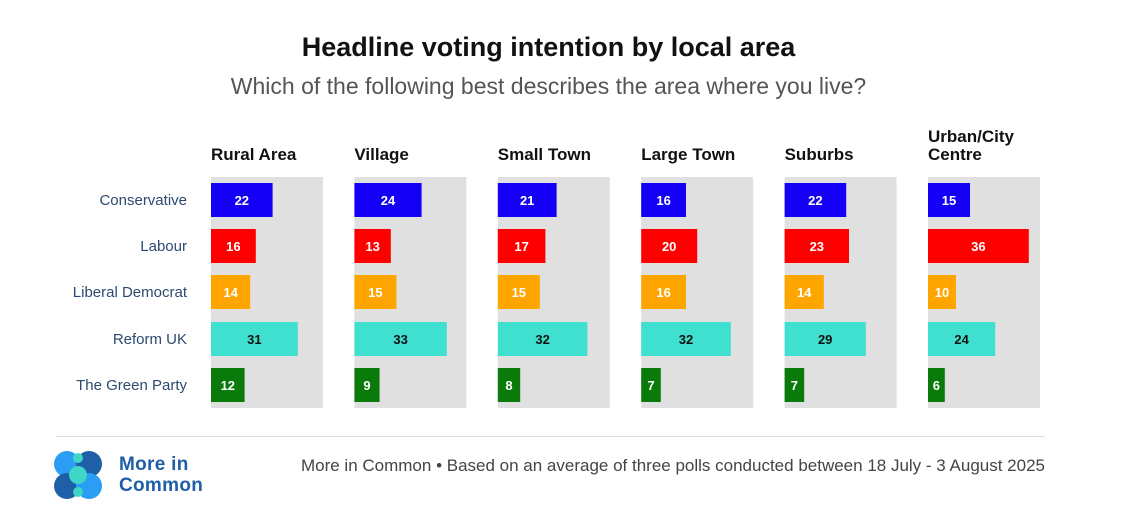 The image size is (1131, 516). I want to click on bar-value-label: 13, so click(372, 246).